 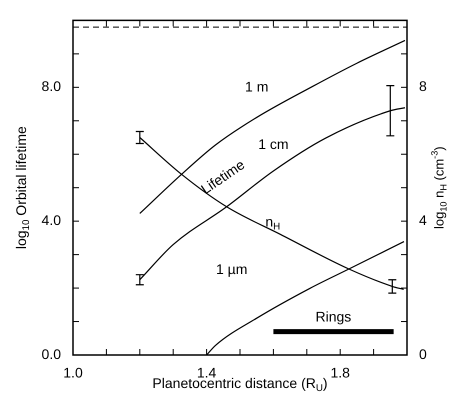 What do you see at coordinates (52, 354) in the screenshot?
I see `y-tick-label: 0.0` at bounding box center [52, 354].